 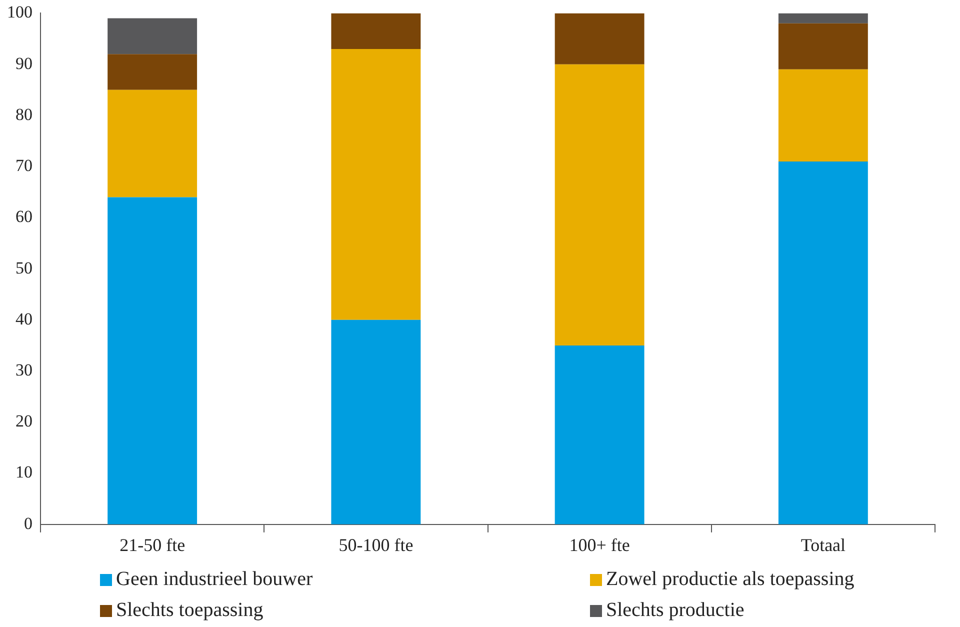 I want to click on y-tick-label: 100, so click(x=19, y=12).